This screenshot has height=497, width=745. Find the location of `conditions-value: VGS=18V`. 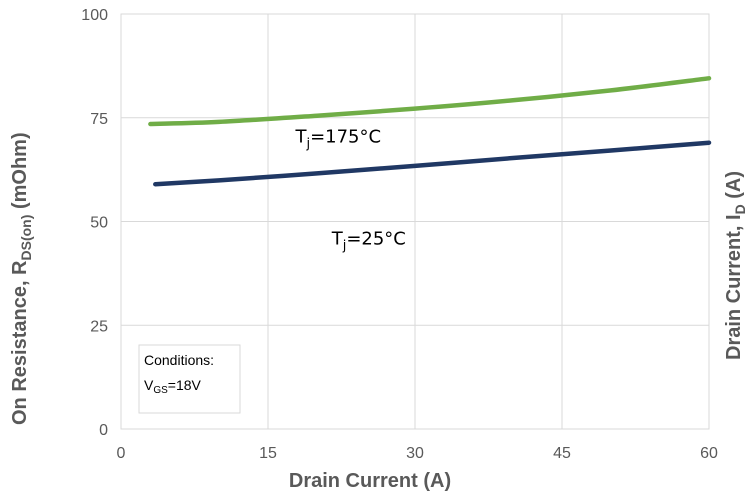

conditions-value: VGS=18V is located at coordinates (173, 386).